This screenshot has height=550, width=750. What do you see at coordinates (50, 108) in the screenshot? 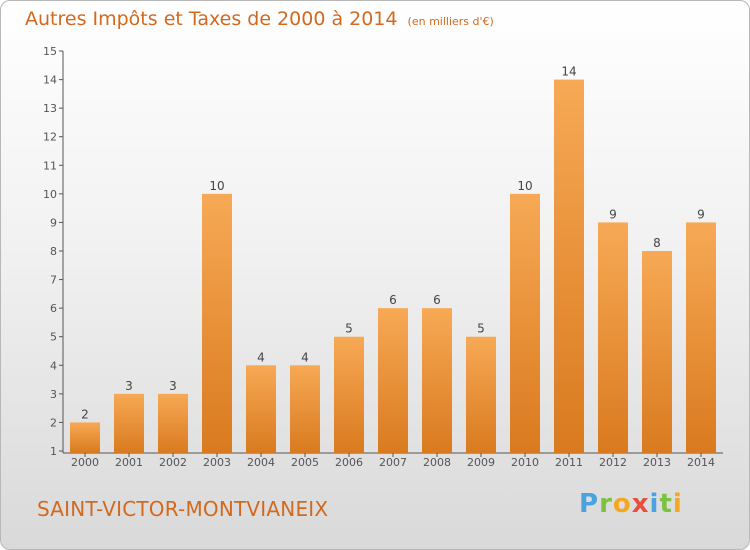
I see `y-tick-label: 13` at bounding box center [50, 108].